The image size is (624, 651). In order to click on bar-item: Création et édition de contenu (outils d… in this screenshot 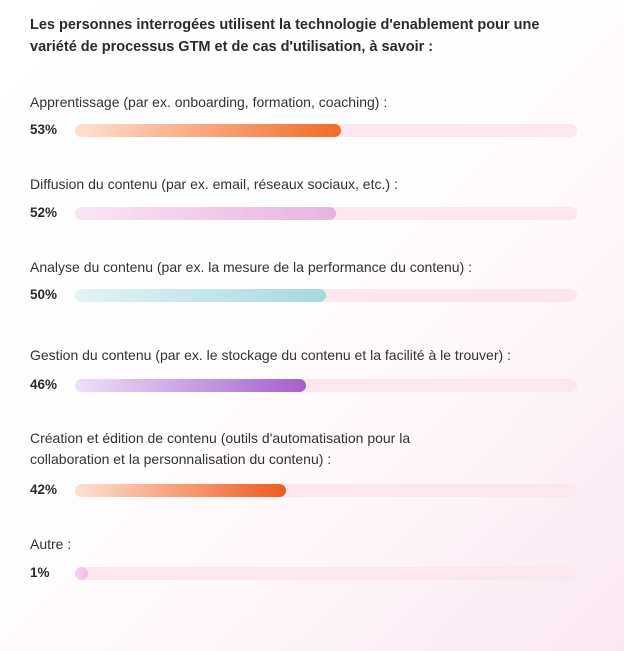, I will do `click(315, 462)`.